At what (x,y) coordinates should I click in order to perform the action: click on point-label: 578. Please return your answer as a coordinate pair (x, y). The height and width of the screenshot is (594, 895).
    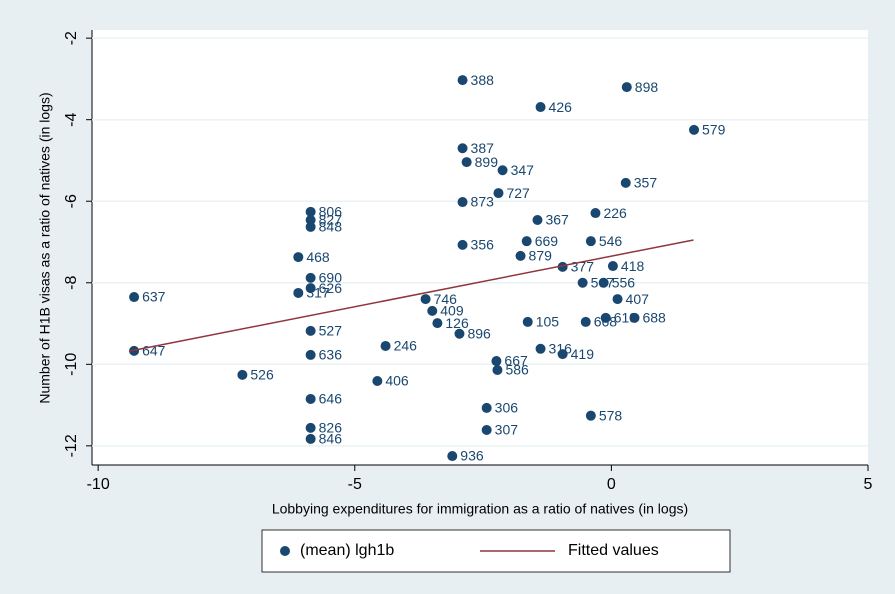
    Looking at the image, I should click on (611, 415).